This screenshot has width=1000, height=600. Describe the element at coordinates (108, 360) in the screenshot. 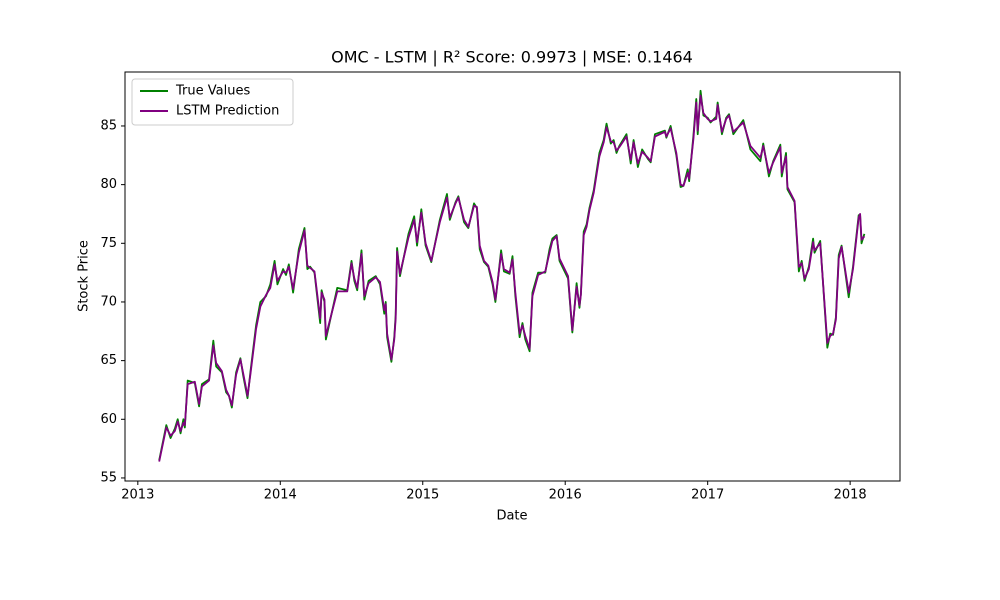

I see `y-tick-label: 65` at that location.